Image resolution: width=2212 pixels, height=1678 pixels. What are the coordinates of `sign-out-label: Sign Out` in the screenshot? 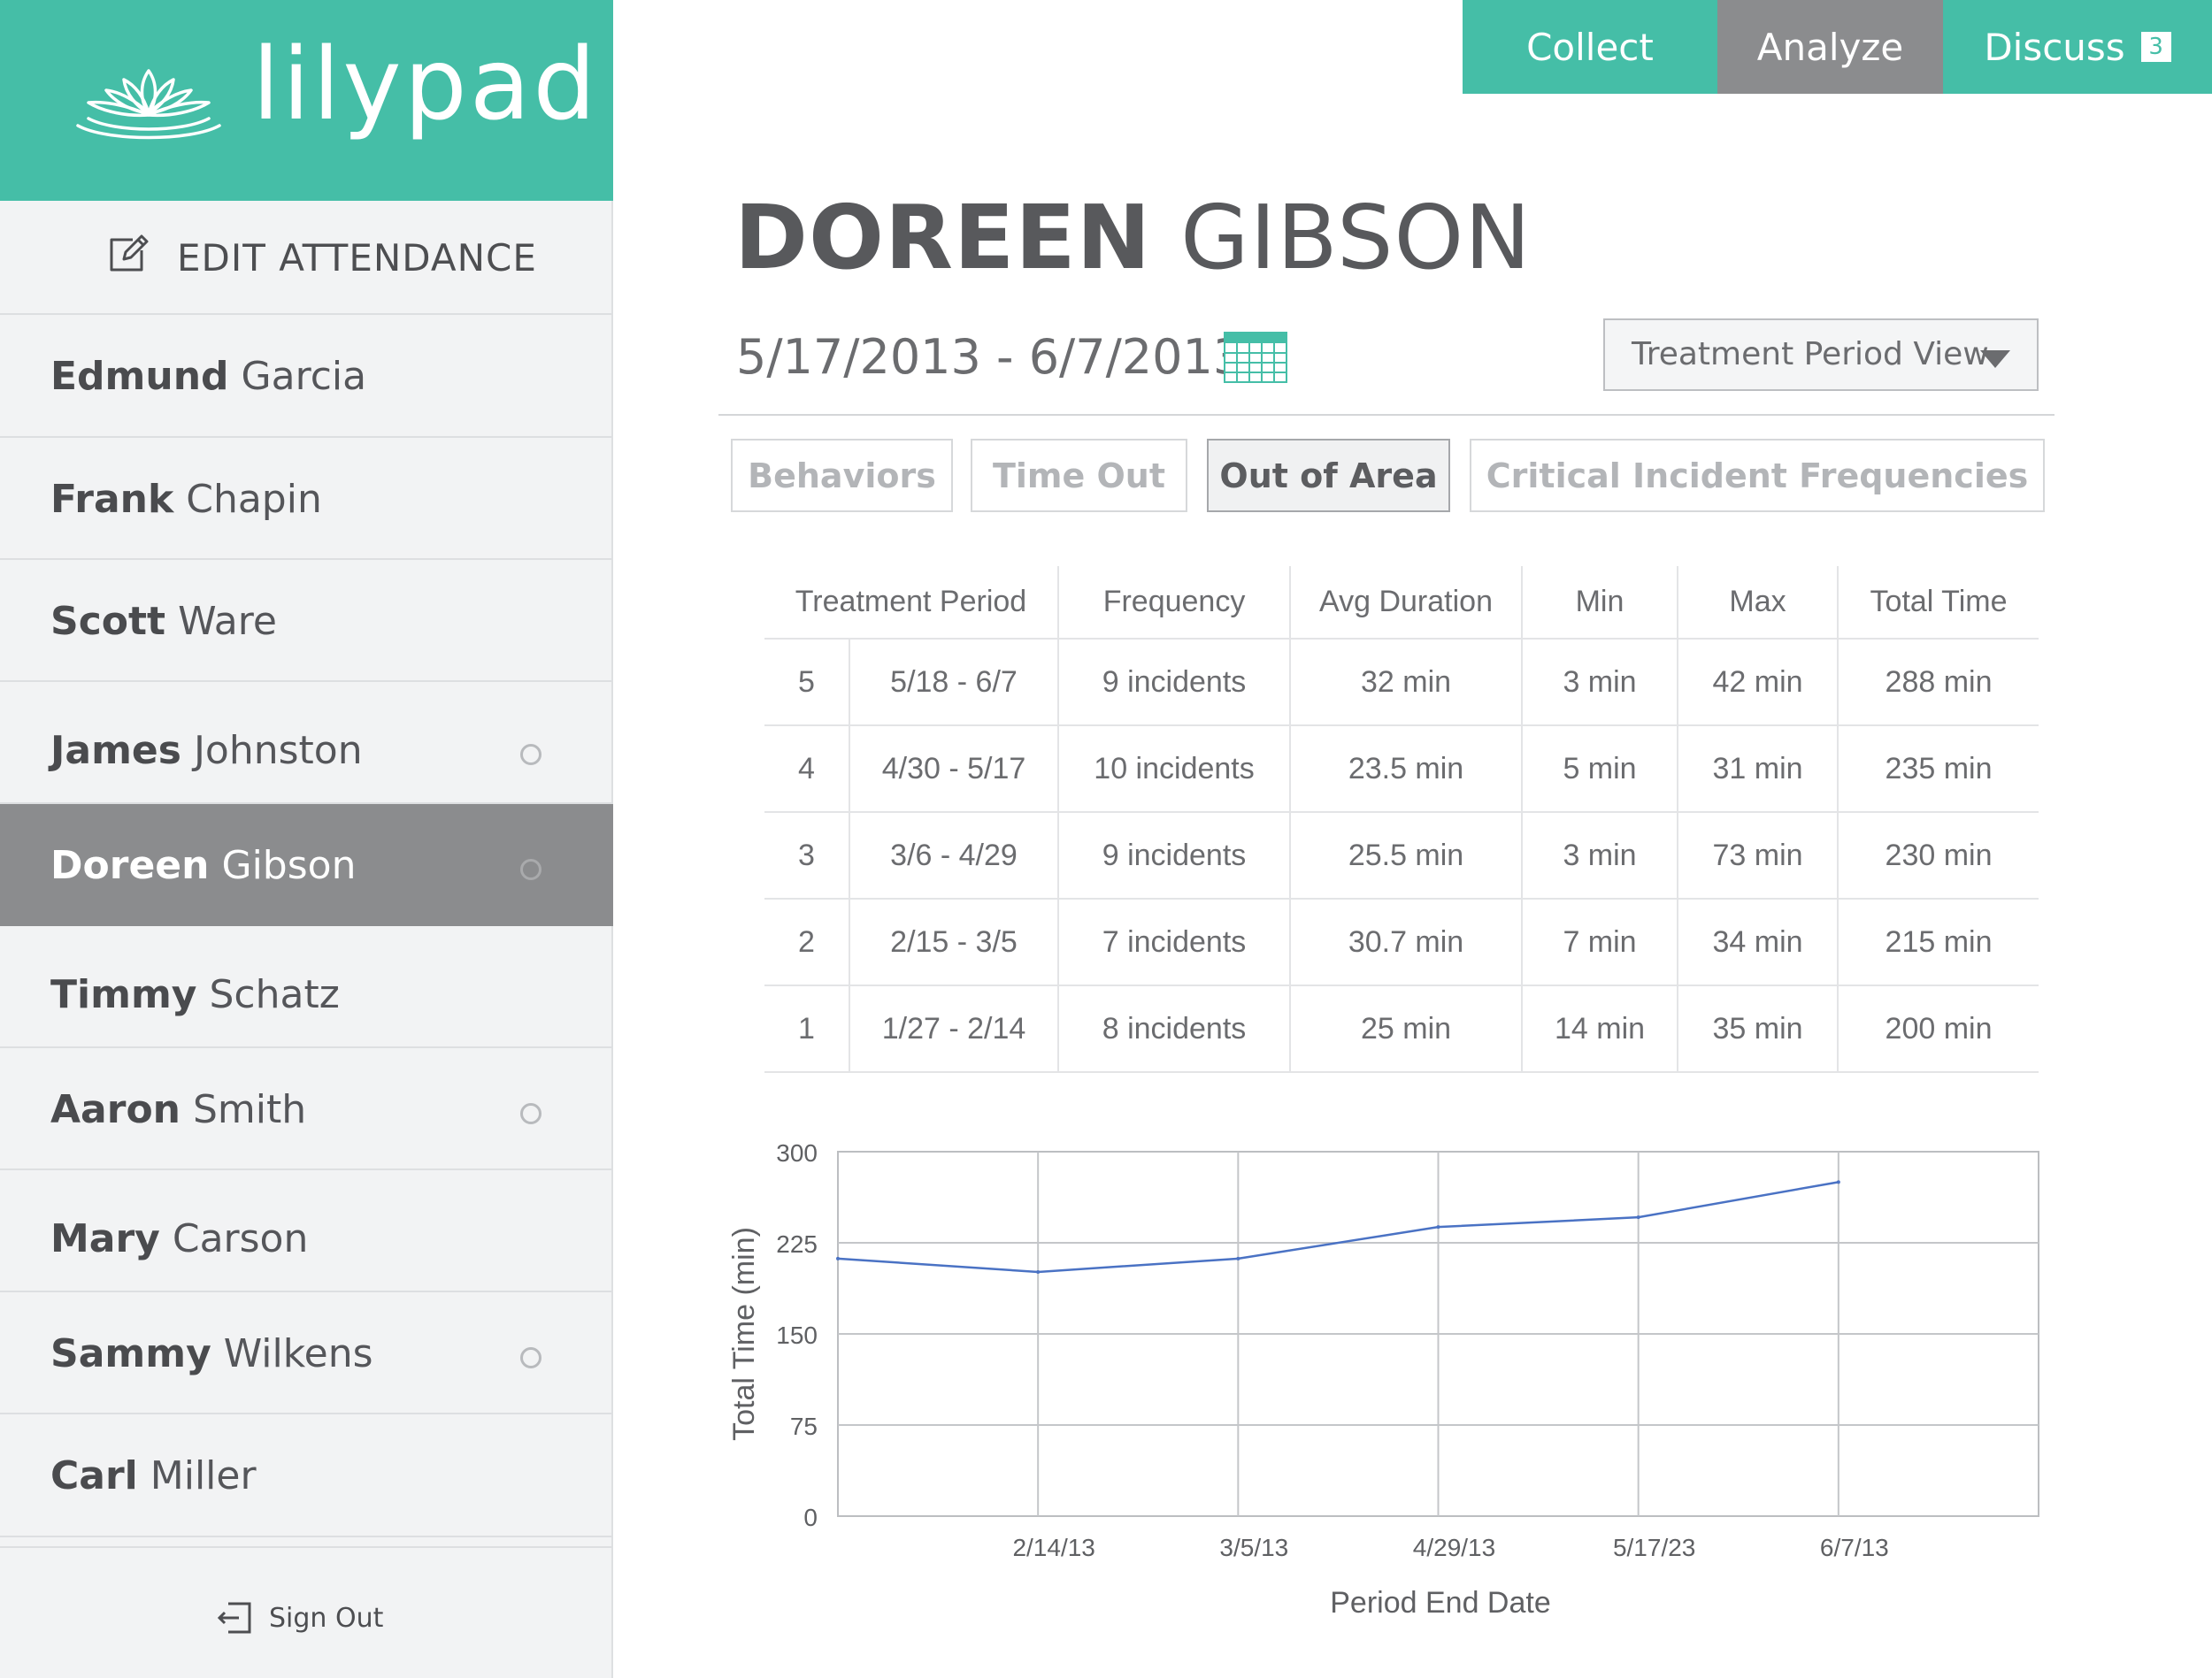 It's located at (327, 1618).